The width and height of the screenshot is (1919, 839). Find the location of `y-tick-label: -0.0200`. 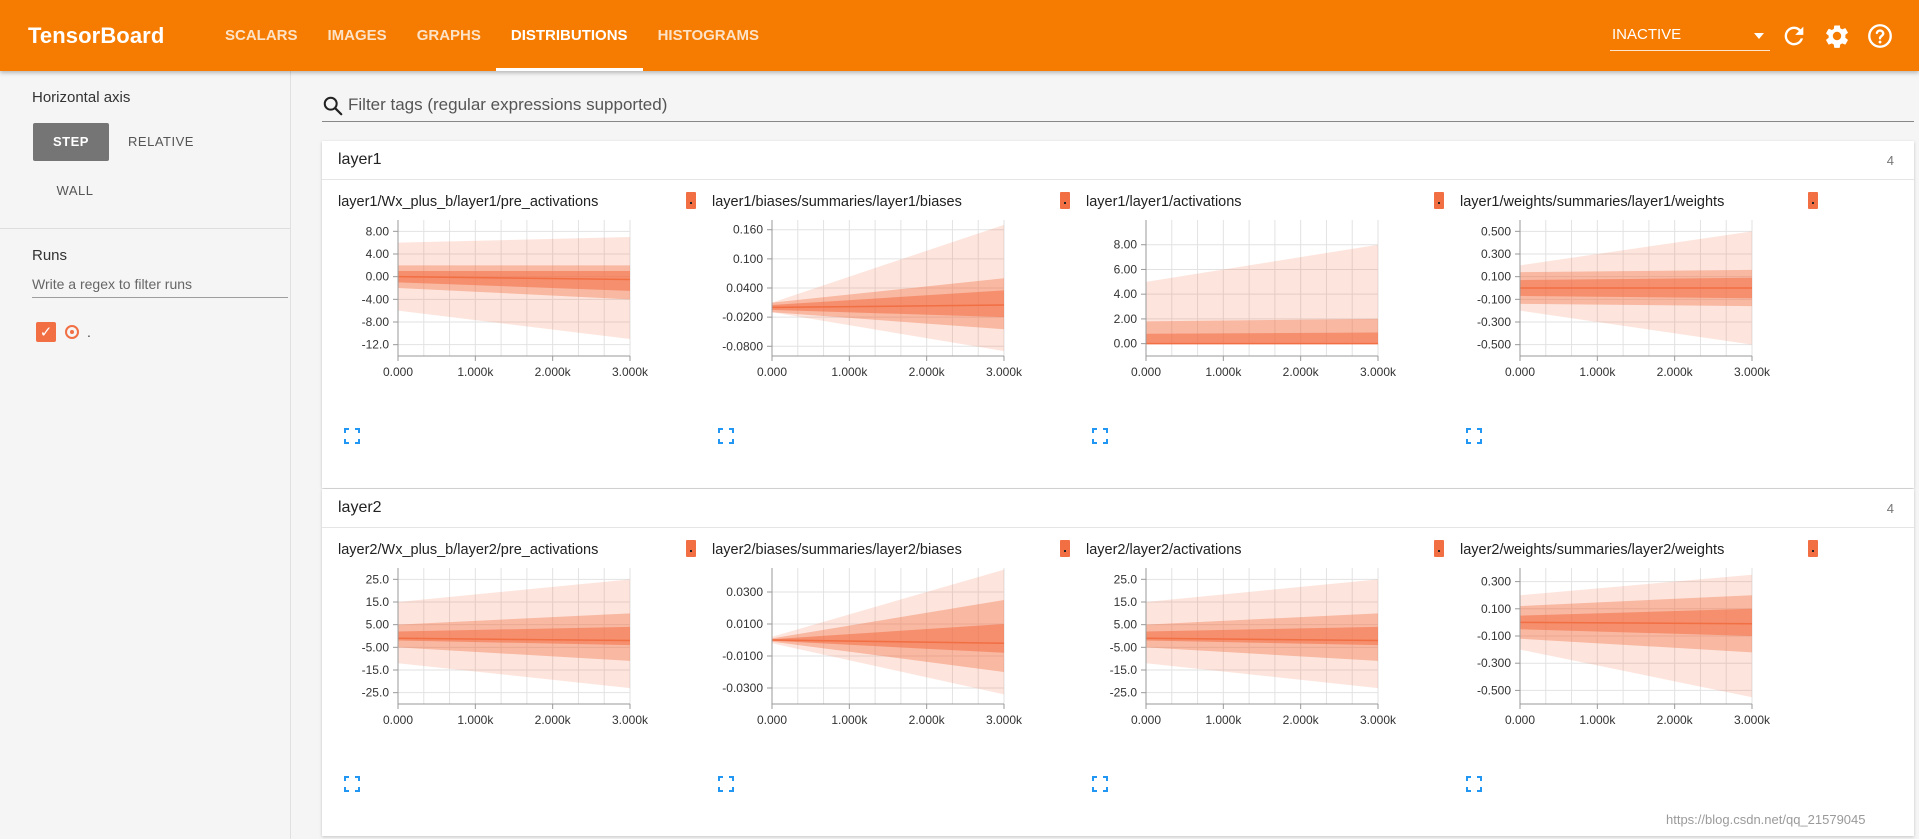

y-tick-label: -0.0200 is located at coordinates (742, 317).